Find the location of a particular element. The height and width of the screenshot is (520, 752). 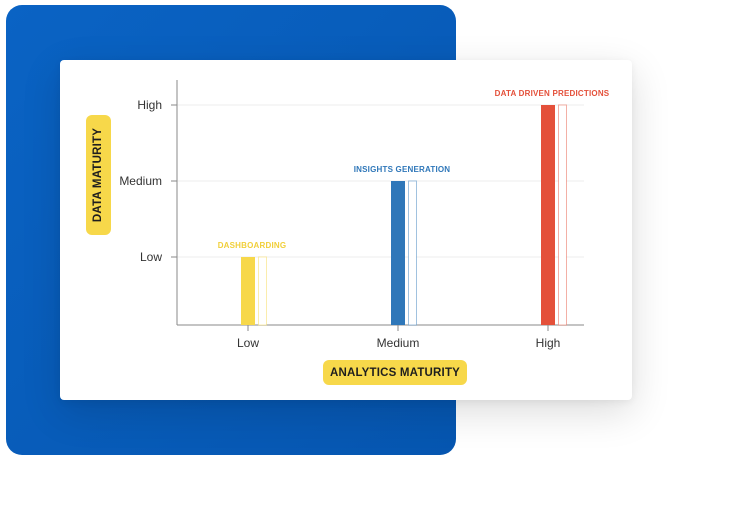

x-tick-label-medium: Medium is located at coordinates (398, 343).